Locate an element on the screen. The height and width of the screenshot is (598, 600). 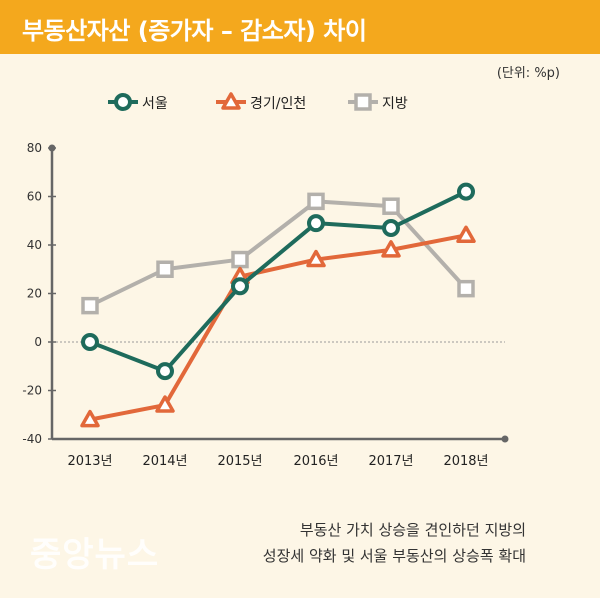
x-axis-end-dot is located at coordinates (505, 439).